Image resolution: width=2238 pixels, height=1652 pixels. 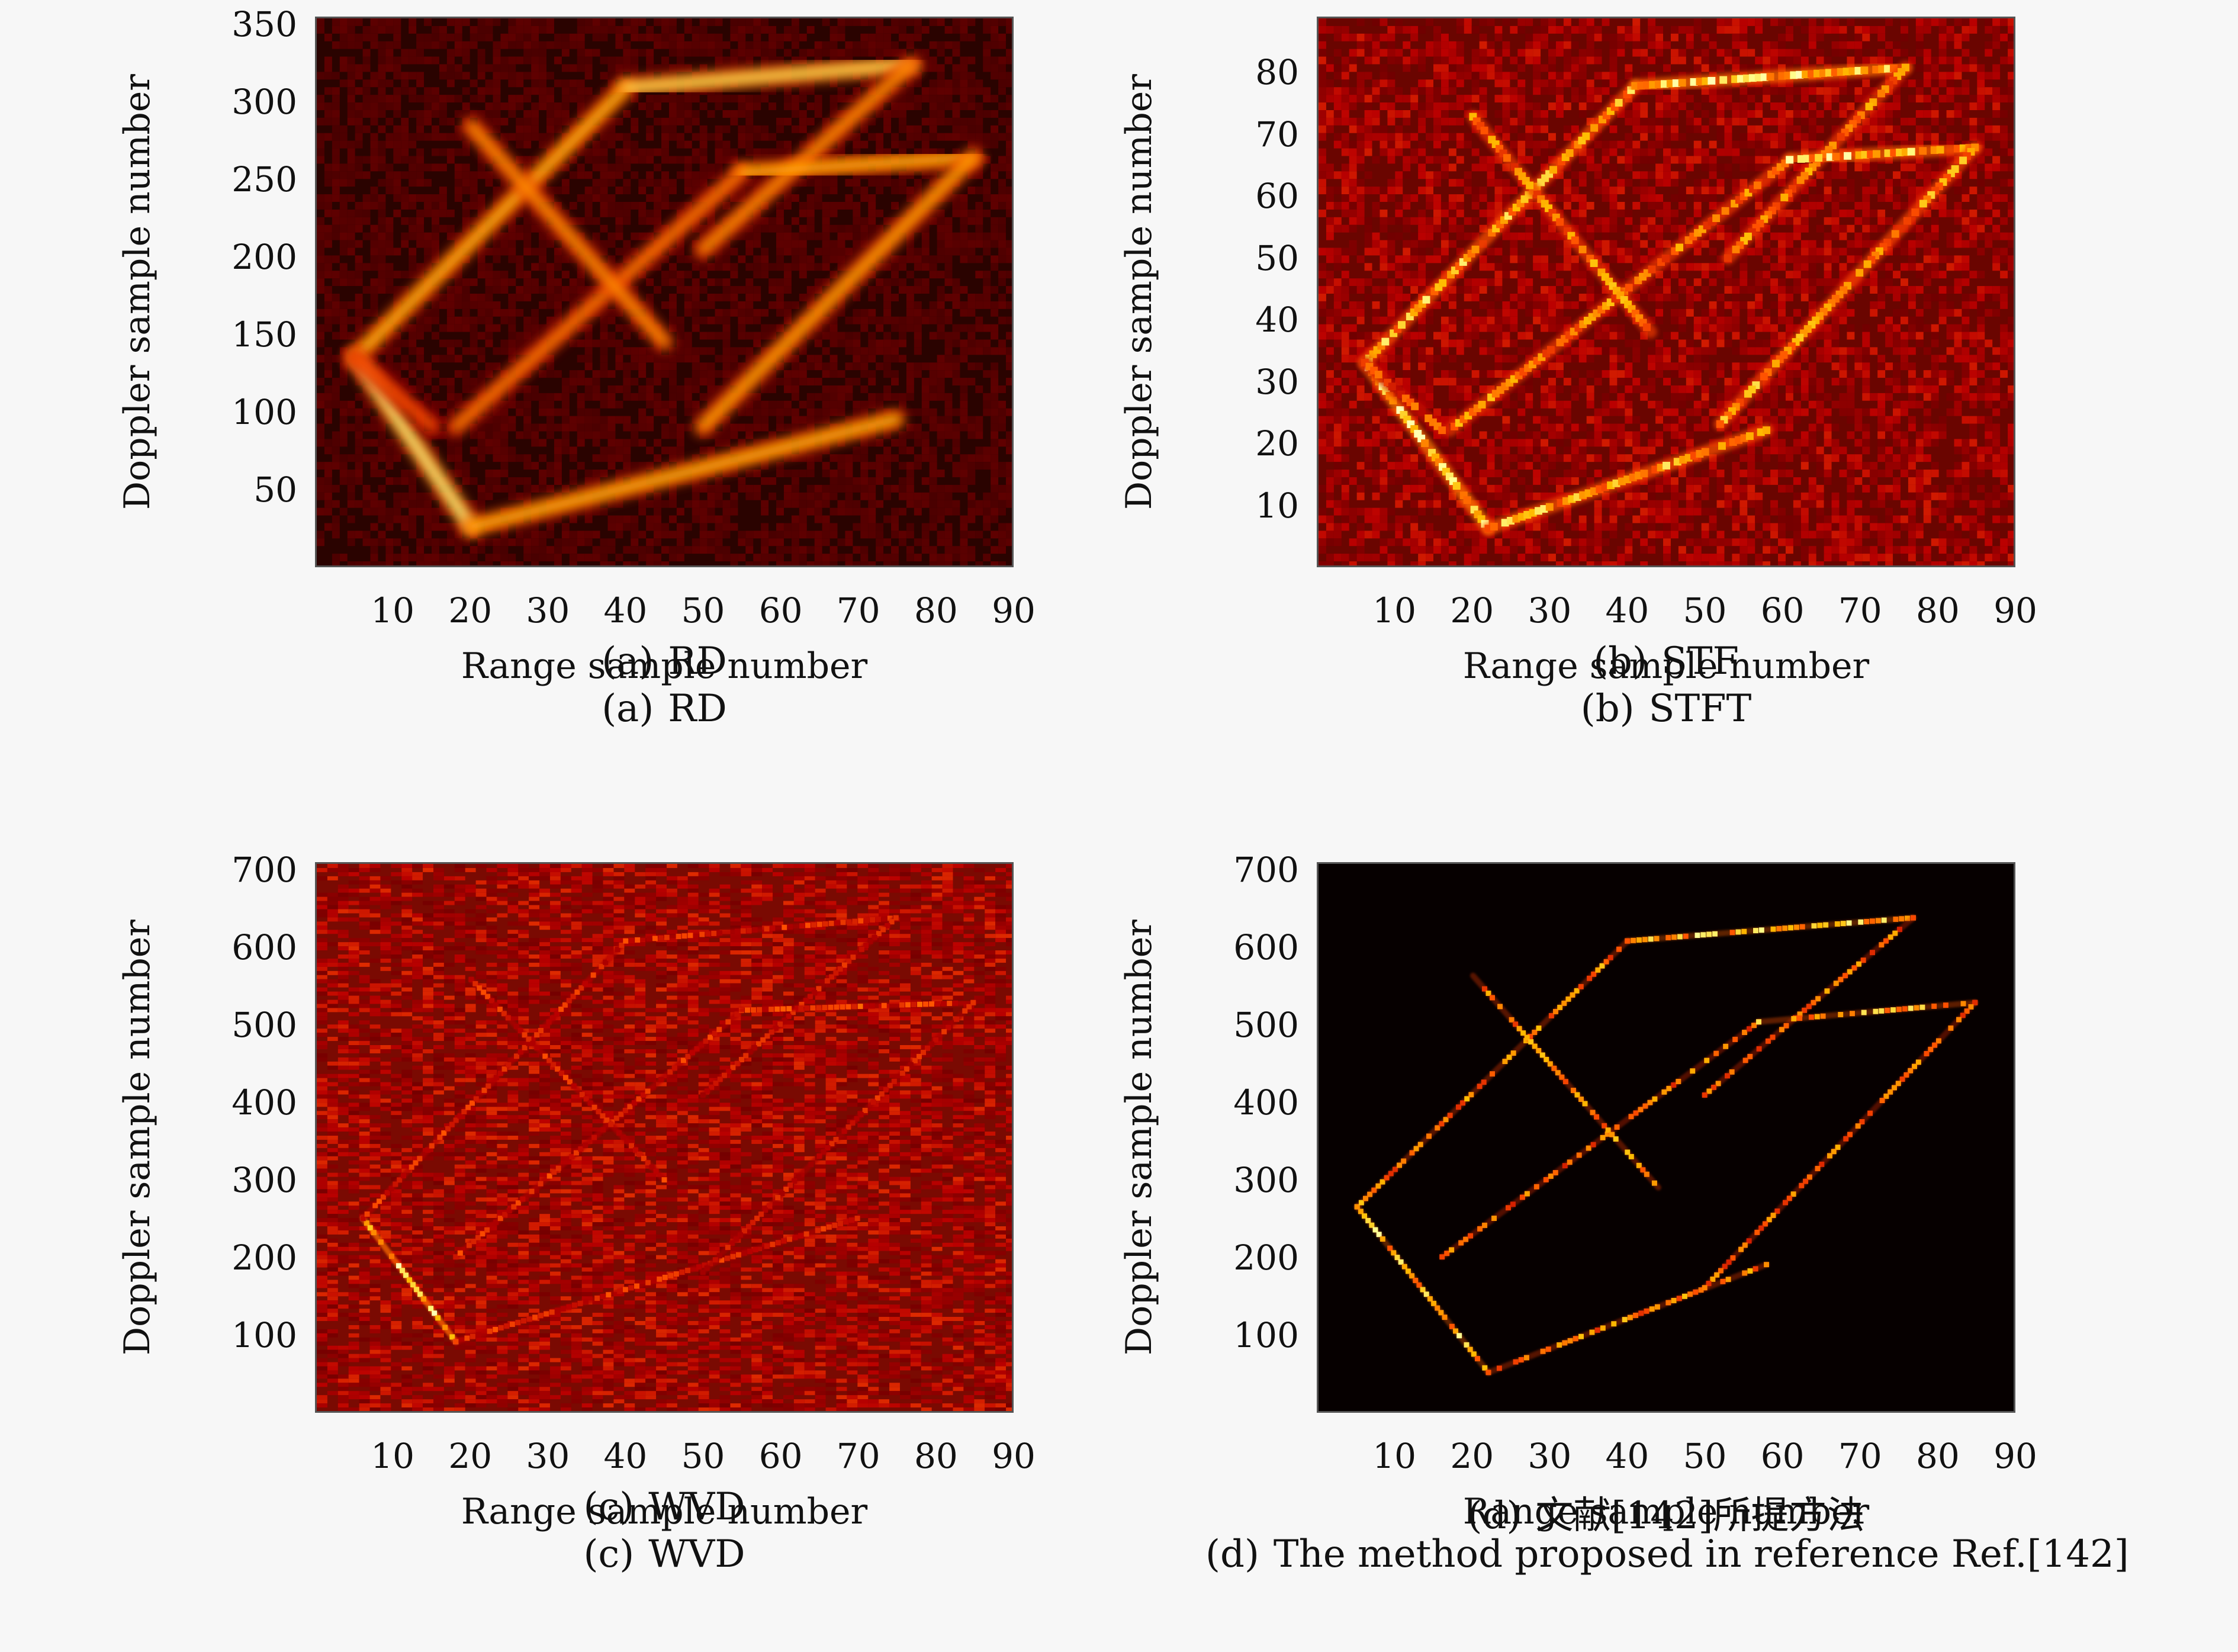 What do you see at coordinates (275, 490) in the screenshot?
I see `ytick-a: 50` at bounding box center [275, 490].